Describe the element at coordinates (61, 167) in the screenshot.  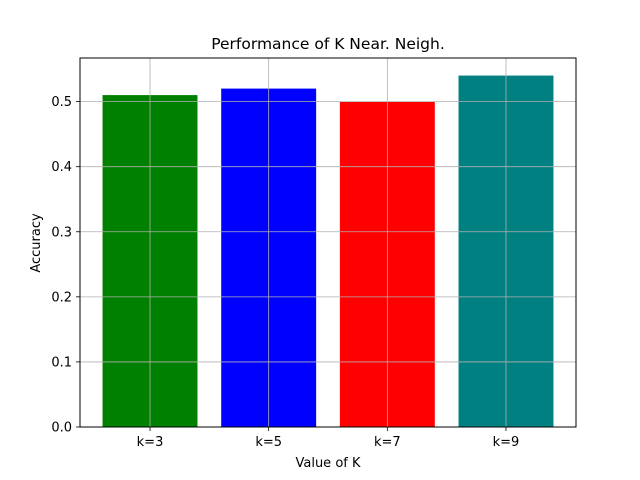
I see `y-tick-label: 0.4` at that location.